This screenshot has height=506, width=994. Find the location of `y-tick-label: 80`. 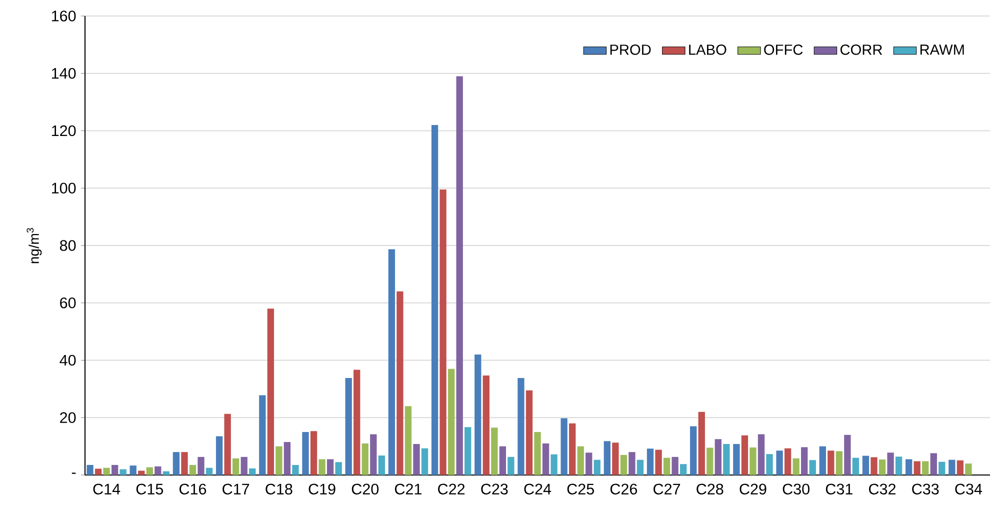

y-tick-label: 80 is located at coordinates (68, 245).